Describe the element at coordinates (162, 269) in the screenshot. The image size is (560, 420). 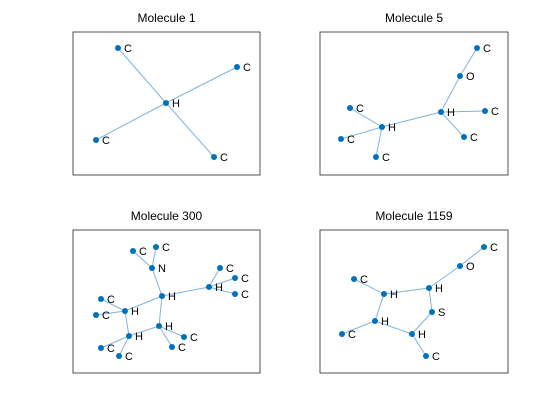
I see `node-label: N` at that location.